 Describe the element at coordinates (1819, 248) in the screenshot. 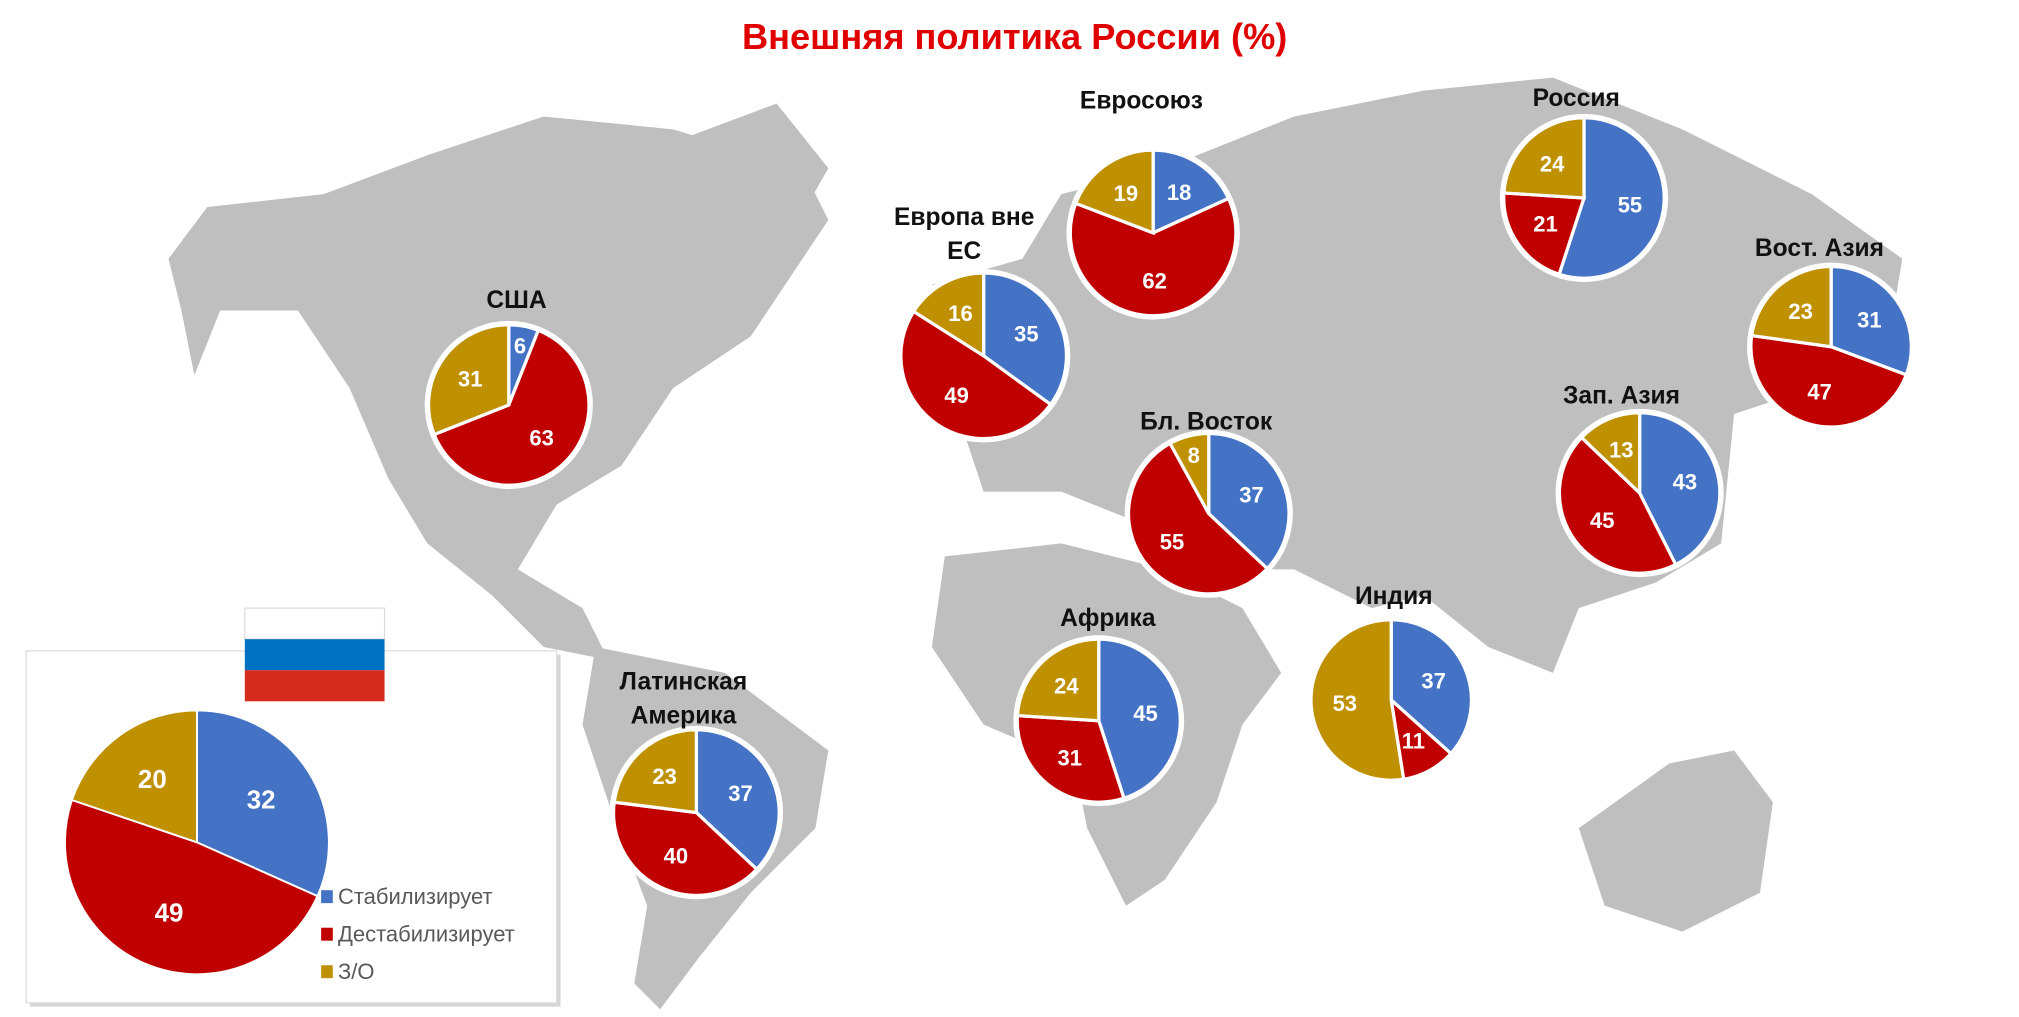

I see `region-label: Вост. Азия` at that location.